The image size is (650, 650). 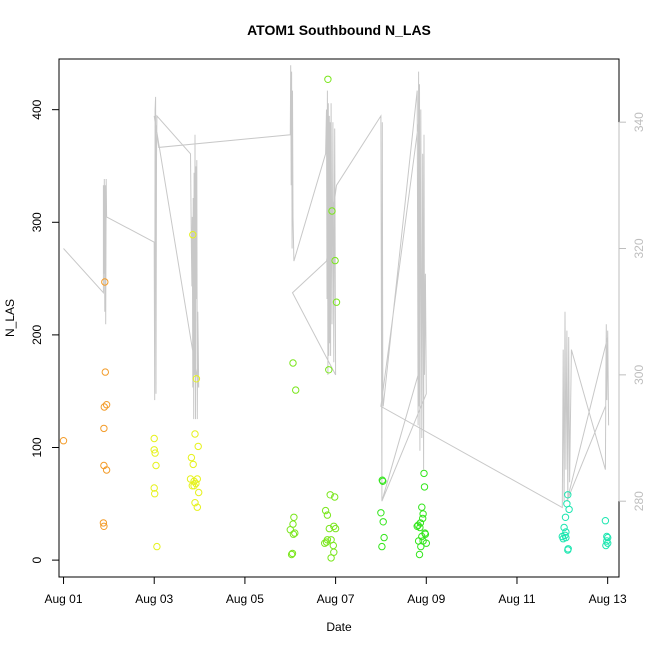 I want to click on y-tick-label: 400, so click(x=37, y=109).